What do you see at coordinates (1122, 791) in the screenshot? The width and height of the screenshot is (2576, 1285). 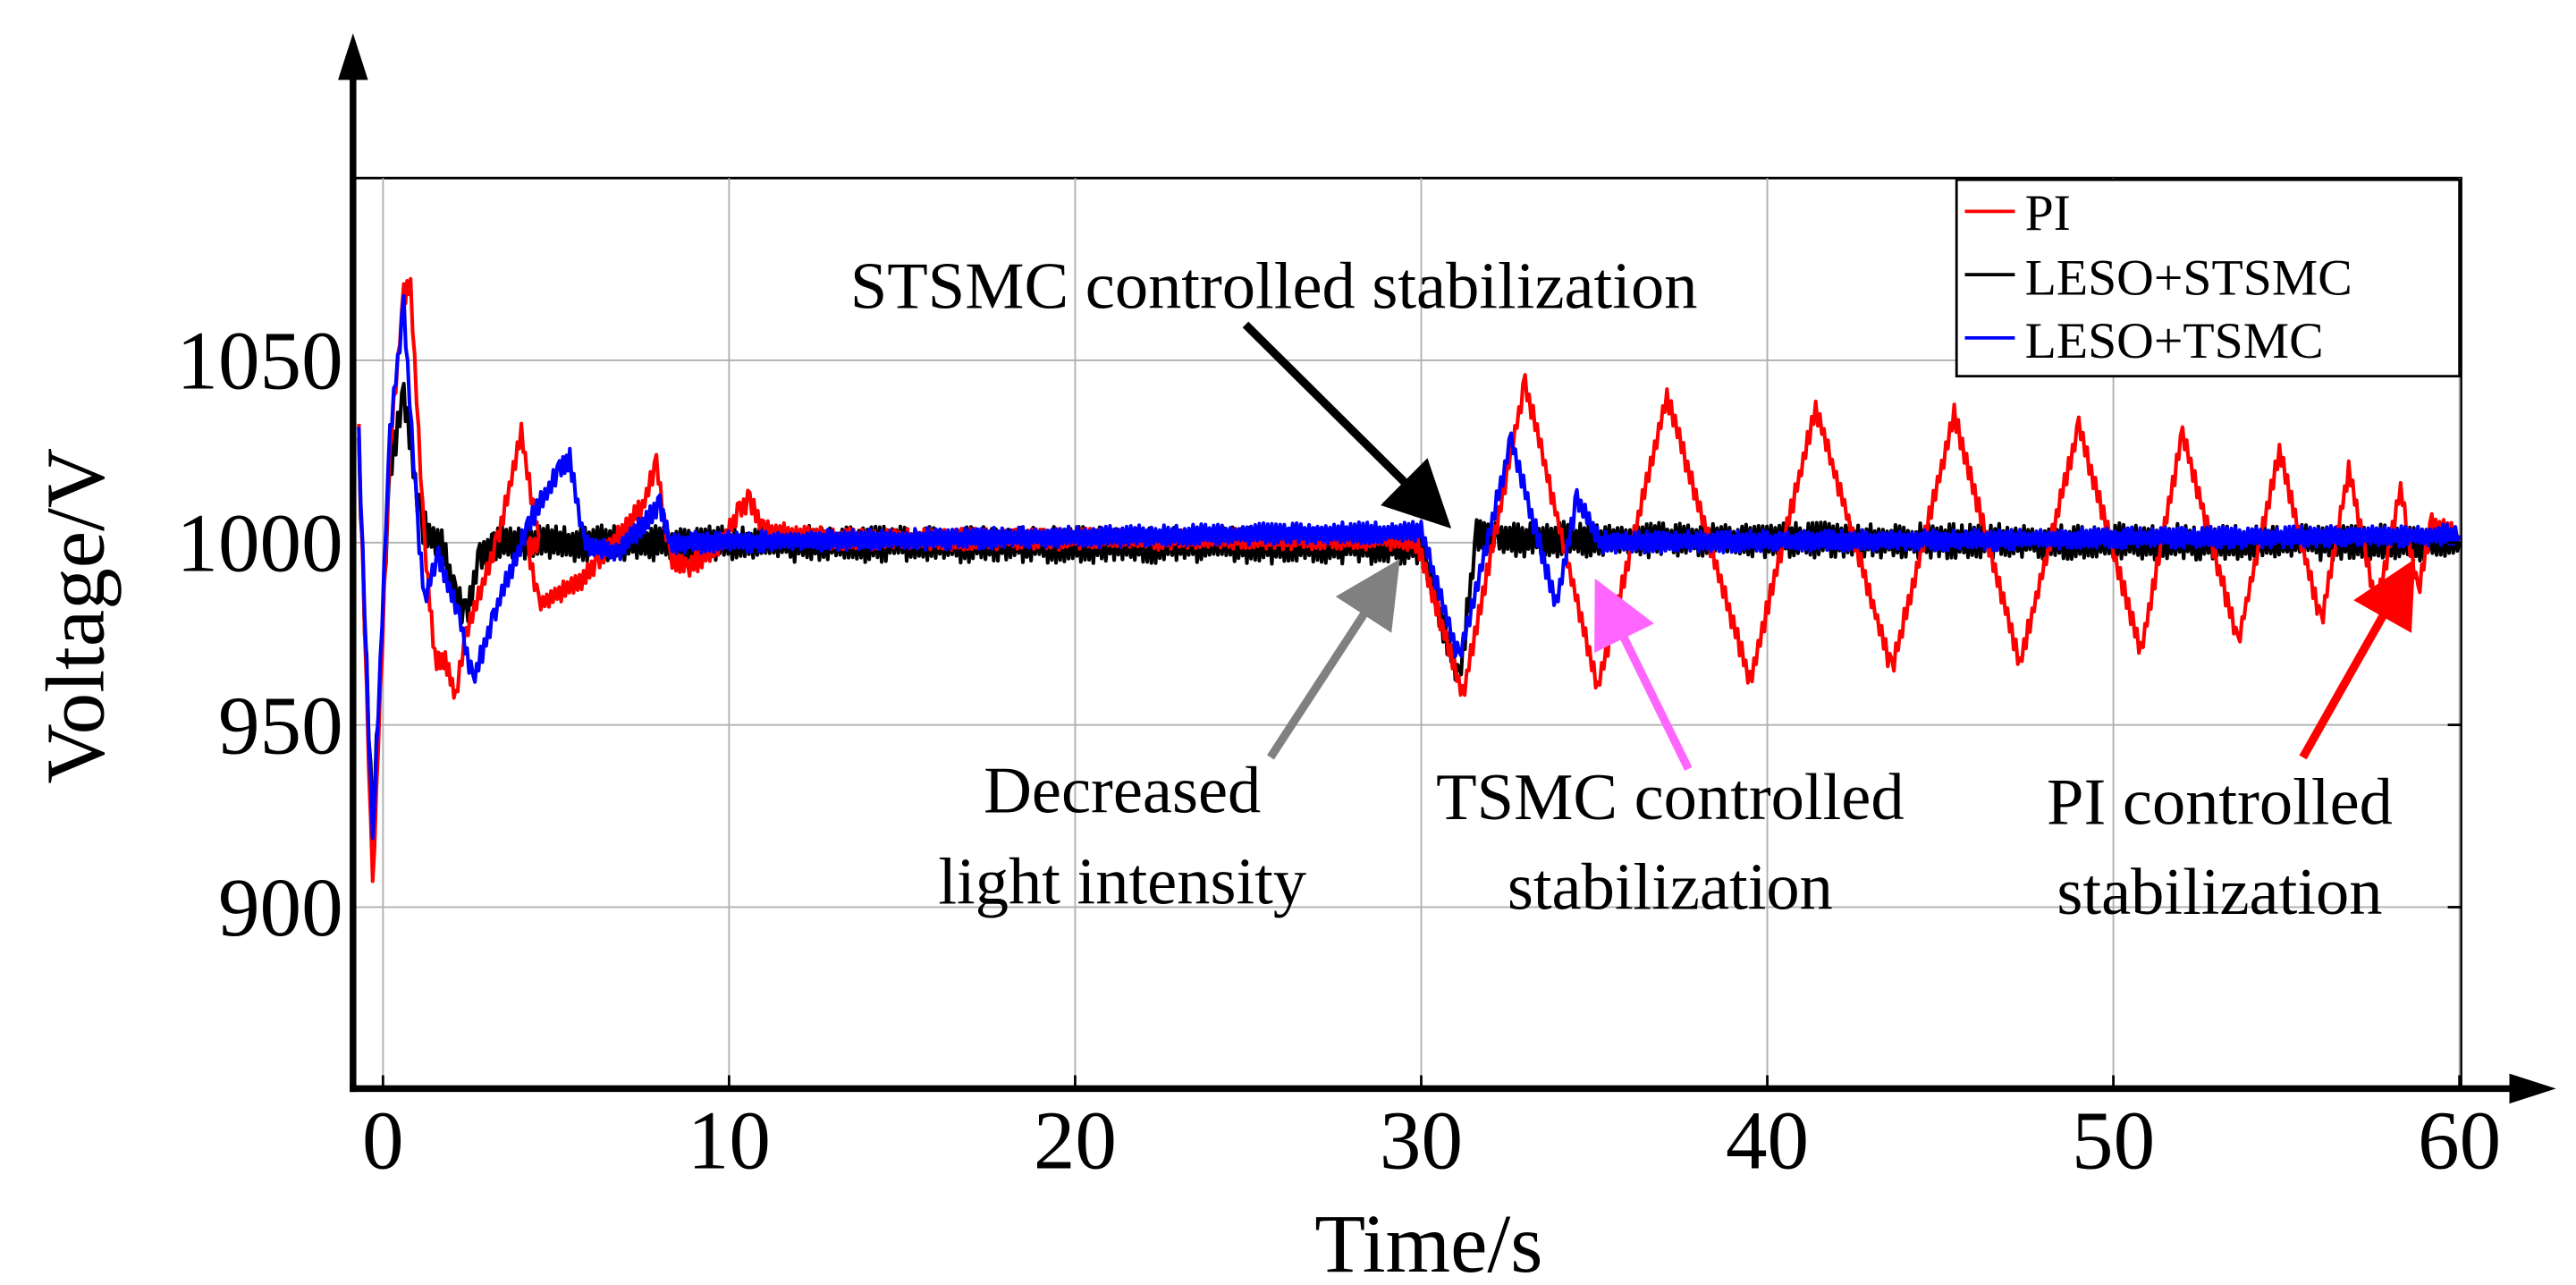 I see `annotation-decreased: Decreased` at bounding box center [1122, 791].